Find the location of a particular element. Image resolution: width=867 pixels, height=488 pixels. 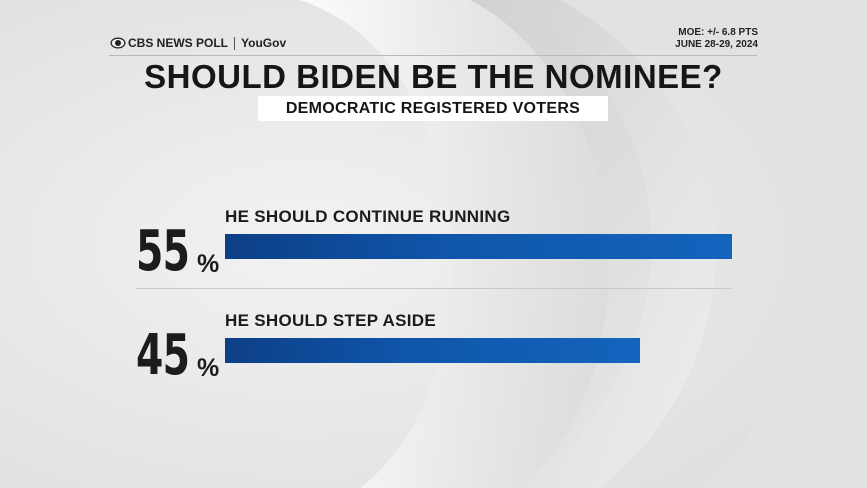

percent-value: 45 is located at coordinates (170, 354).